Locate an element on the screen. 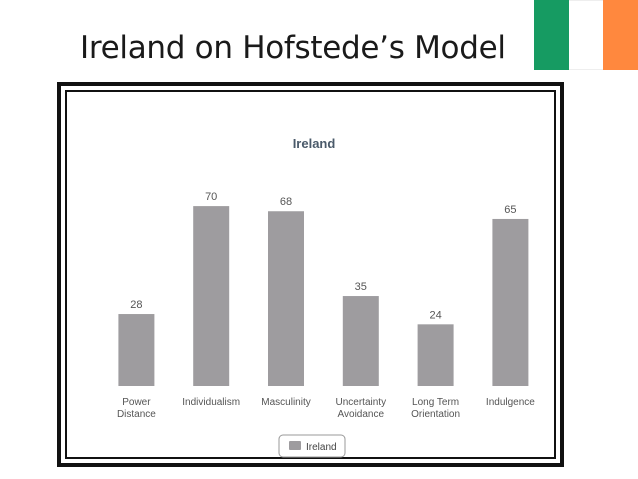 This screenshot has width=638, height=479. flag-orange-stripe is located at coordinates (620, 35).